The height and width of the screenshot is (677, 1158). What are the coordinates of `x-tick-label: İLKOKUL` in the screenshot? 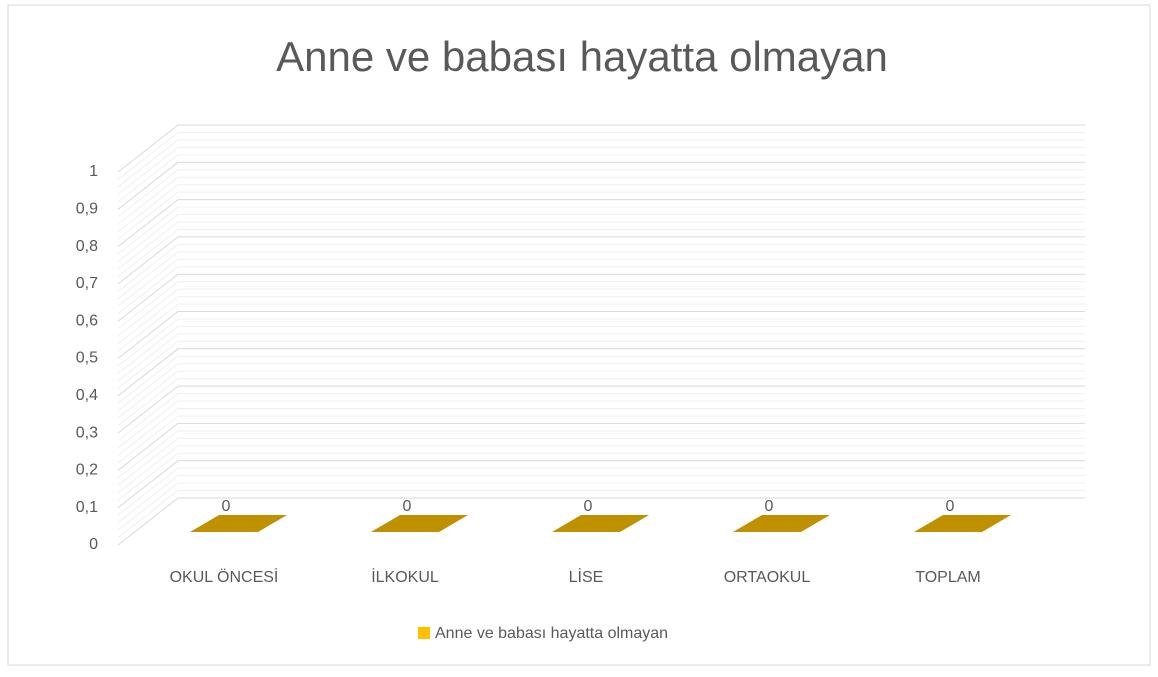 It's located at (405, 576).